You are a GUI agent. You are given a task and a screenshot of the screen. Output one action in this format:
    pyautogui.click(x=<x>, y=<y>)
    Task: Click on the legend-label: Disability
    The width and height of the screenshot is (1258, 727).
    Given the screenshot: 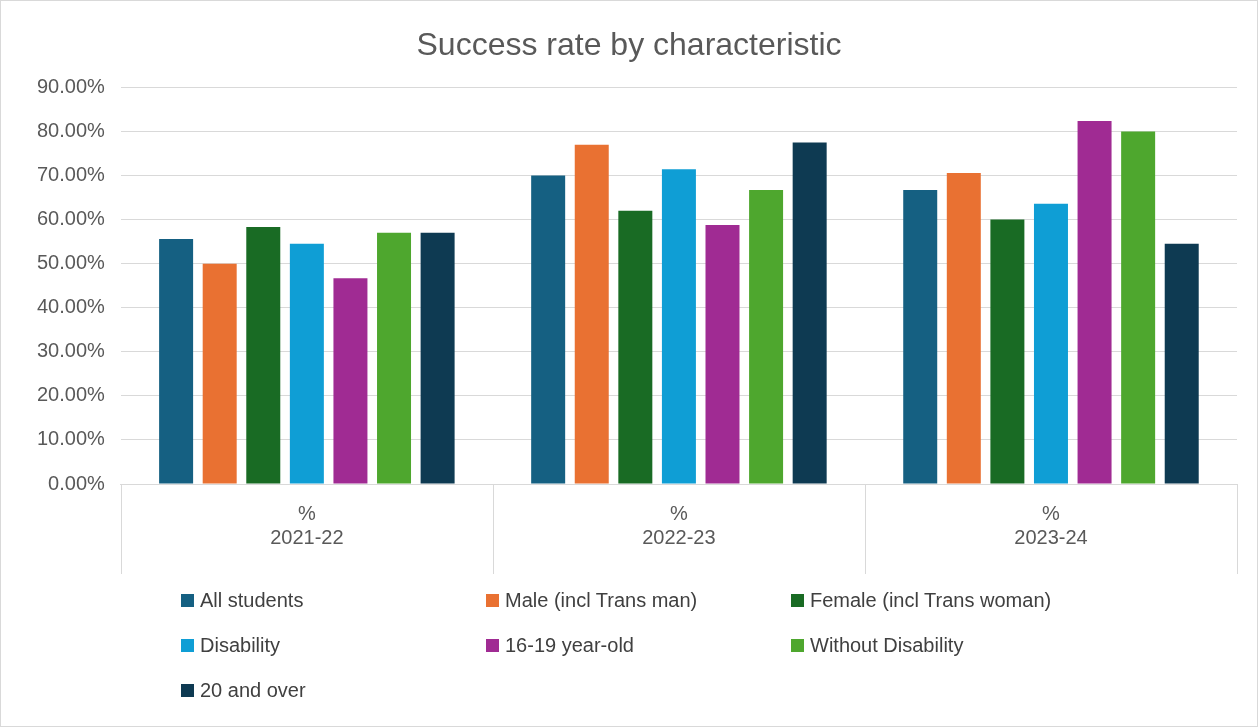 What is the action you would take?
    pyautogui.click(x=240, y=645)
    